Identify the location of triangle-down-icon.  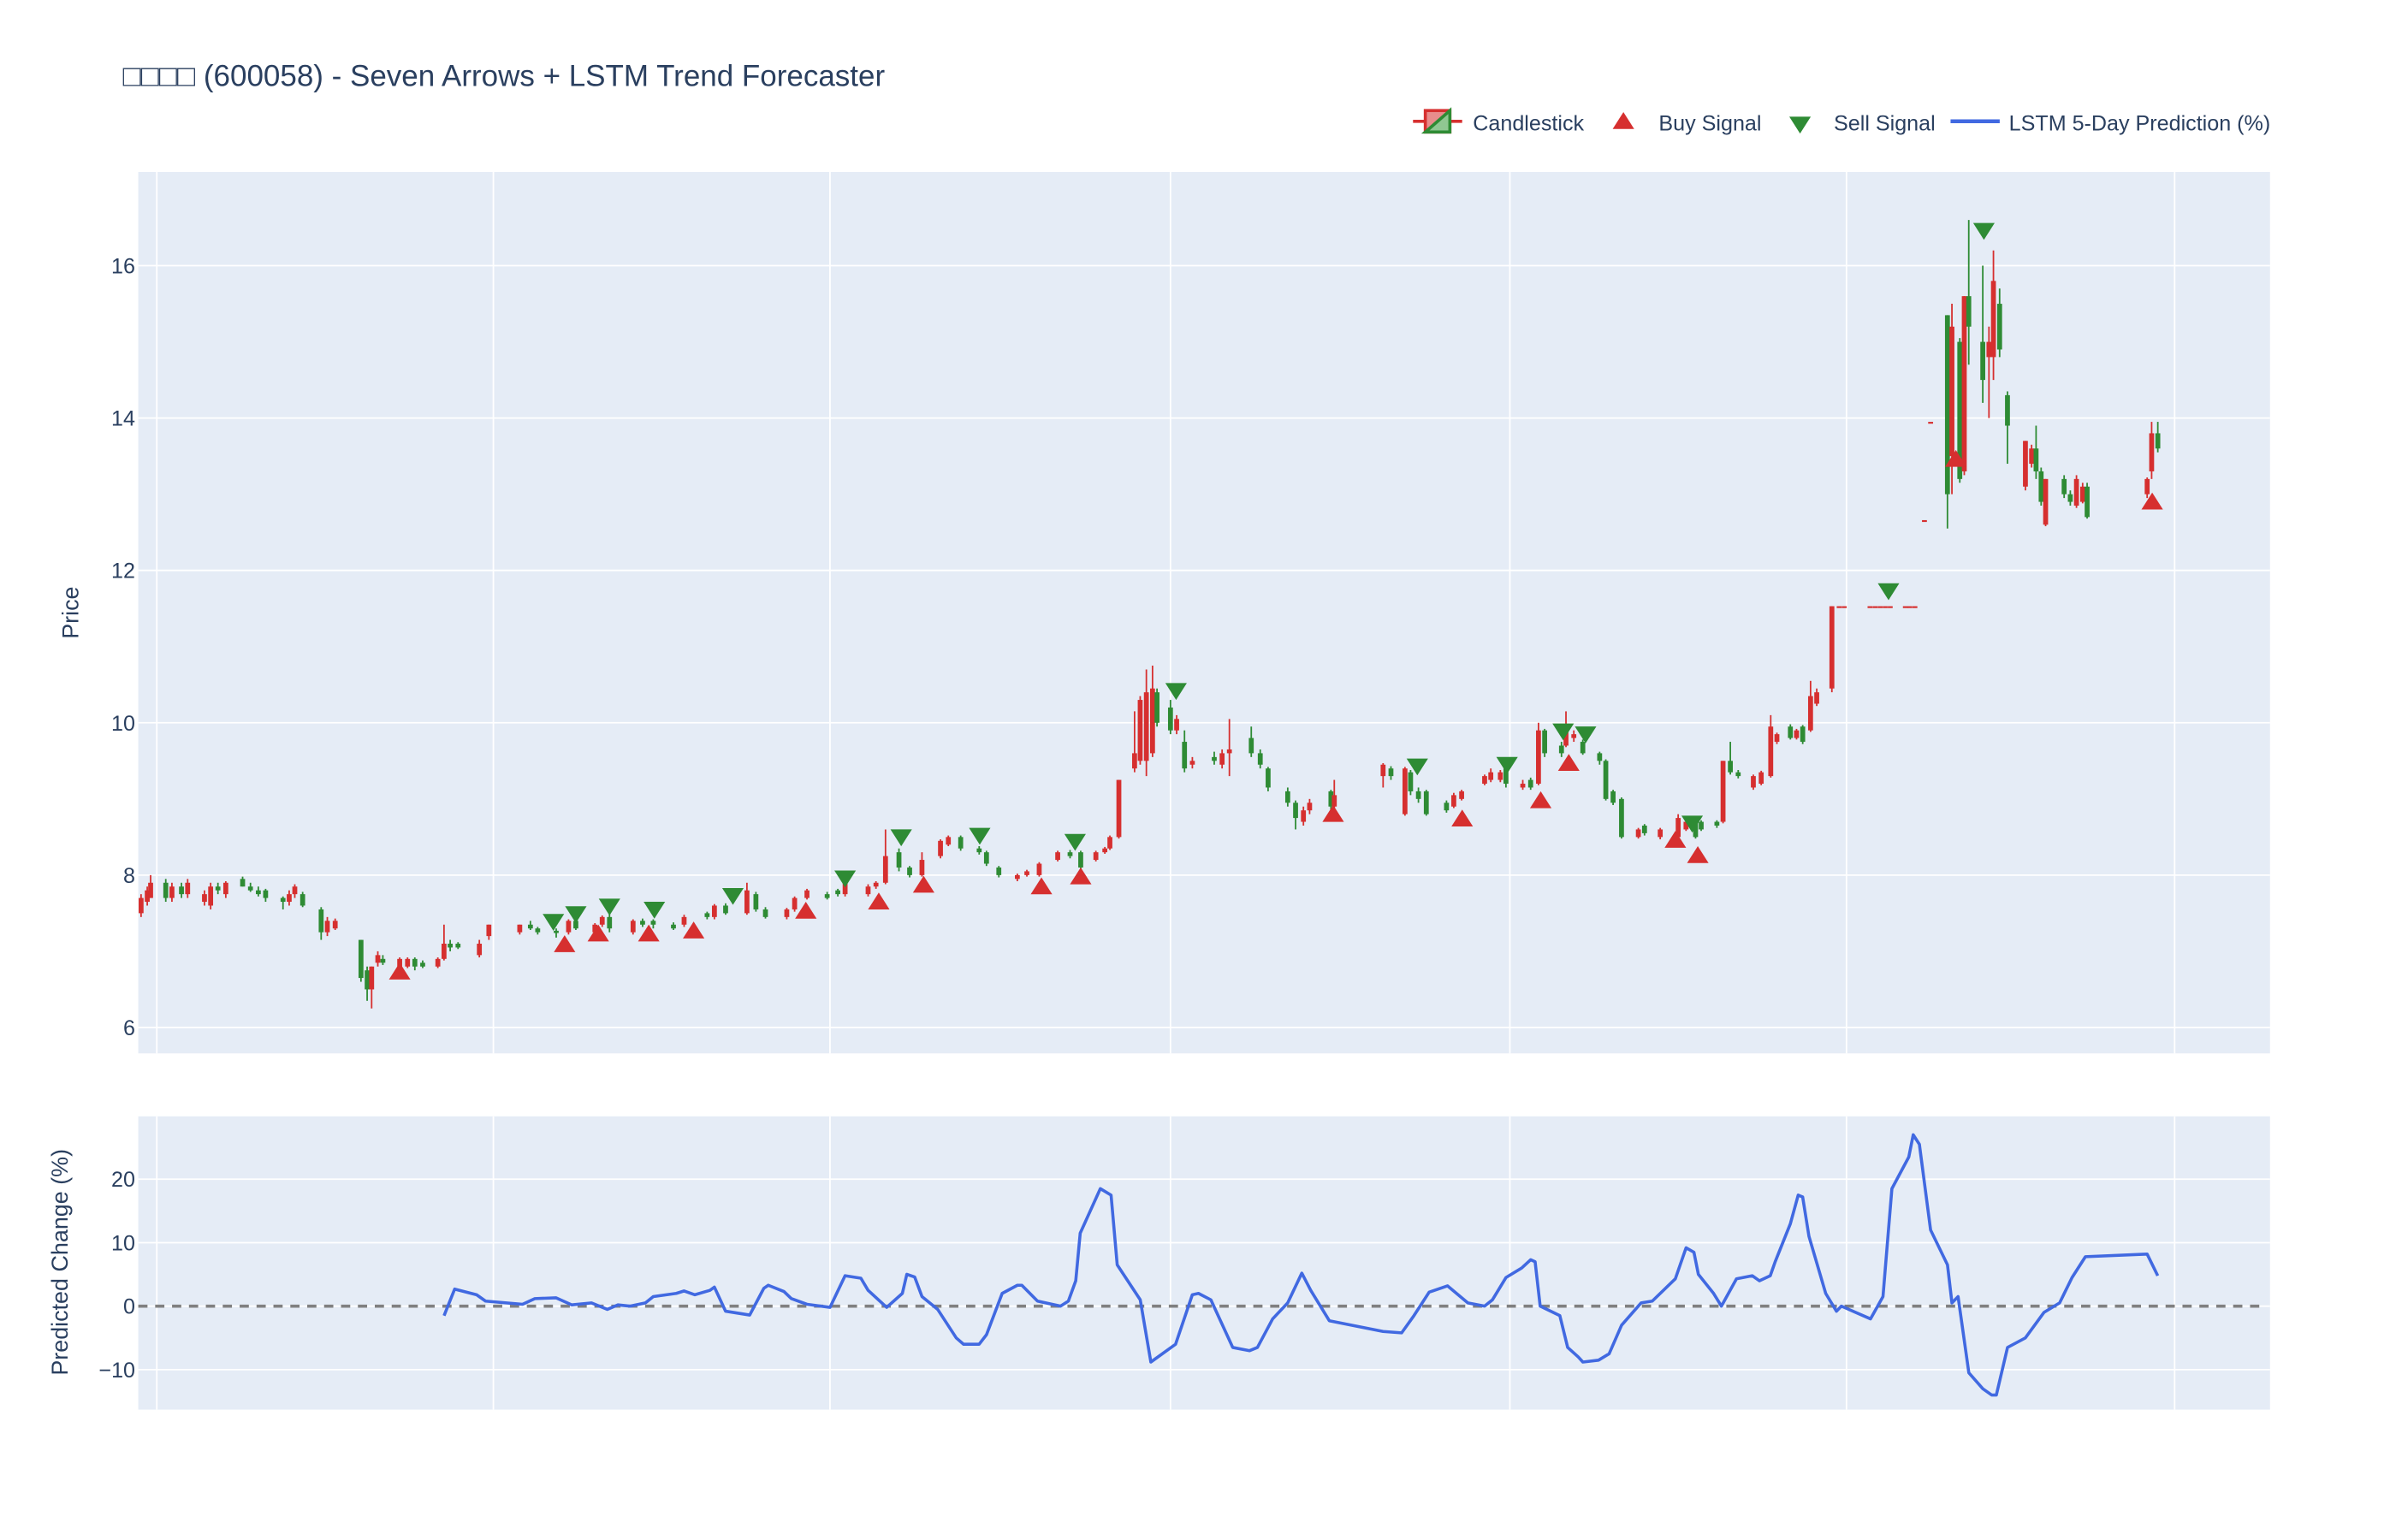
(1800, 125).